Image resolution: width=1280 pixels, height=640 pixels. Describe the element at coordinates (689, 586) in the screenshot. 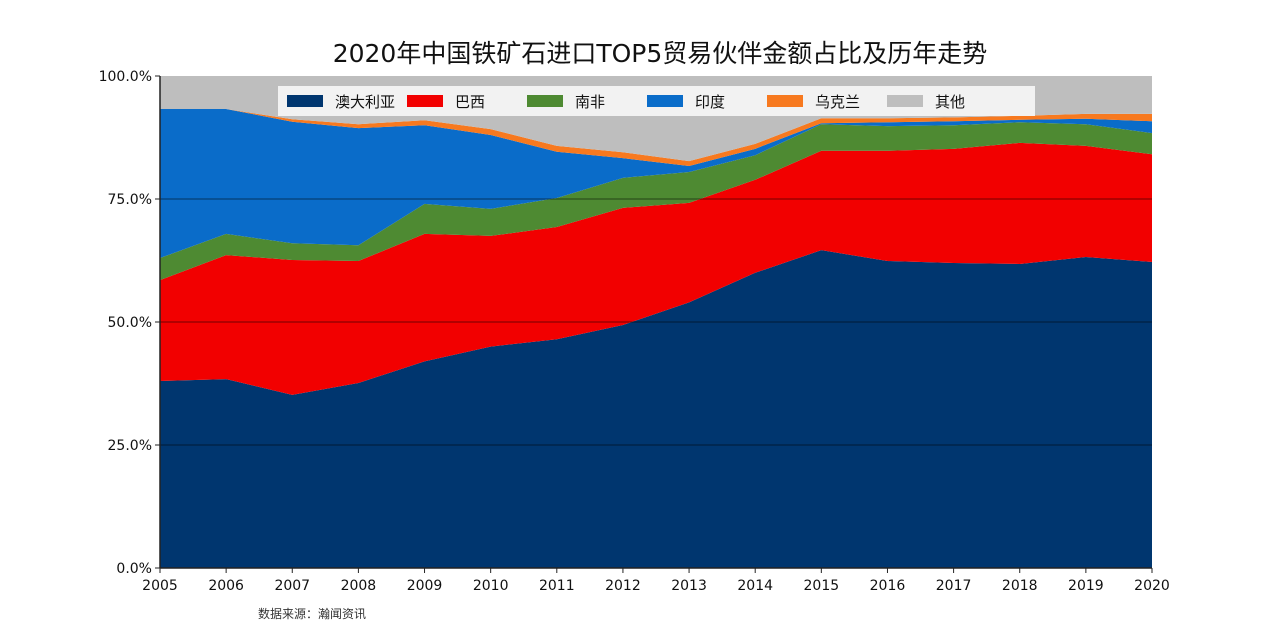

I see `x-tick-label: 2013` at that location.